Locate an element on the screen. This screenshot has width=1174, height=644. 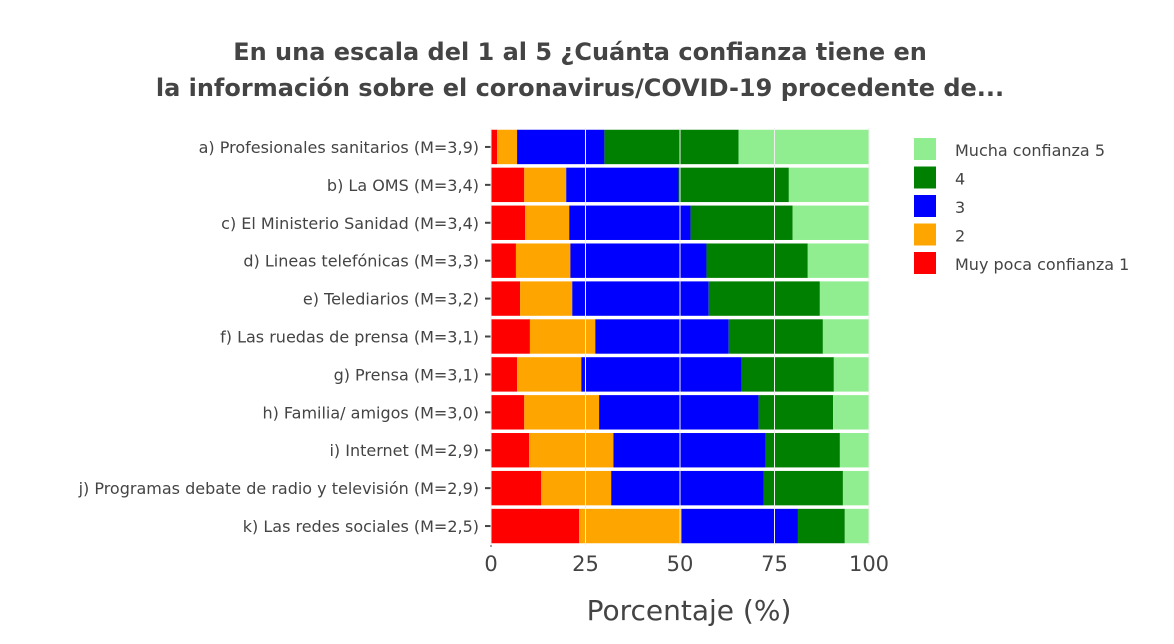
legend: Mucha confianza 5 4 3 2 Muy poca confianza 1 is located at coordinates (1021, 206).